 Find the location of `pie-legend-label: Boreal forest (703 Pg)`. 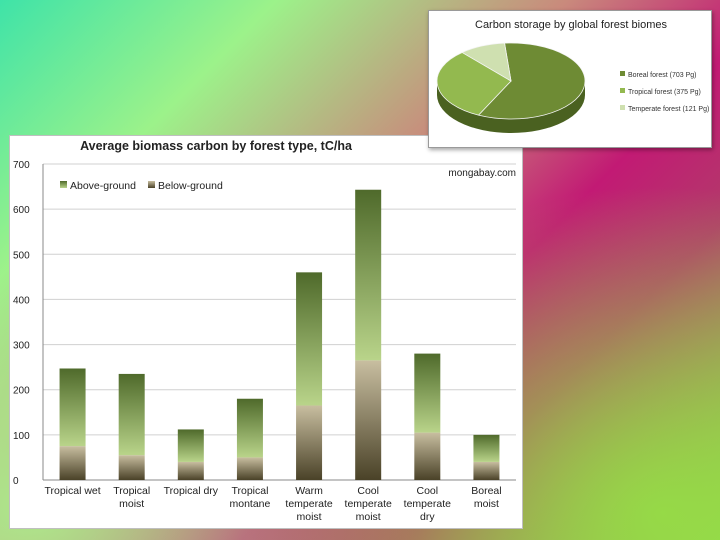

pie-legend-label: Boreal forest (703 Pg) is located at coordinates (662, 75).